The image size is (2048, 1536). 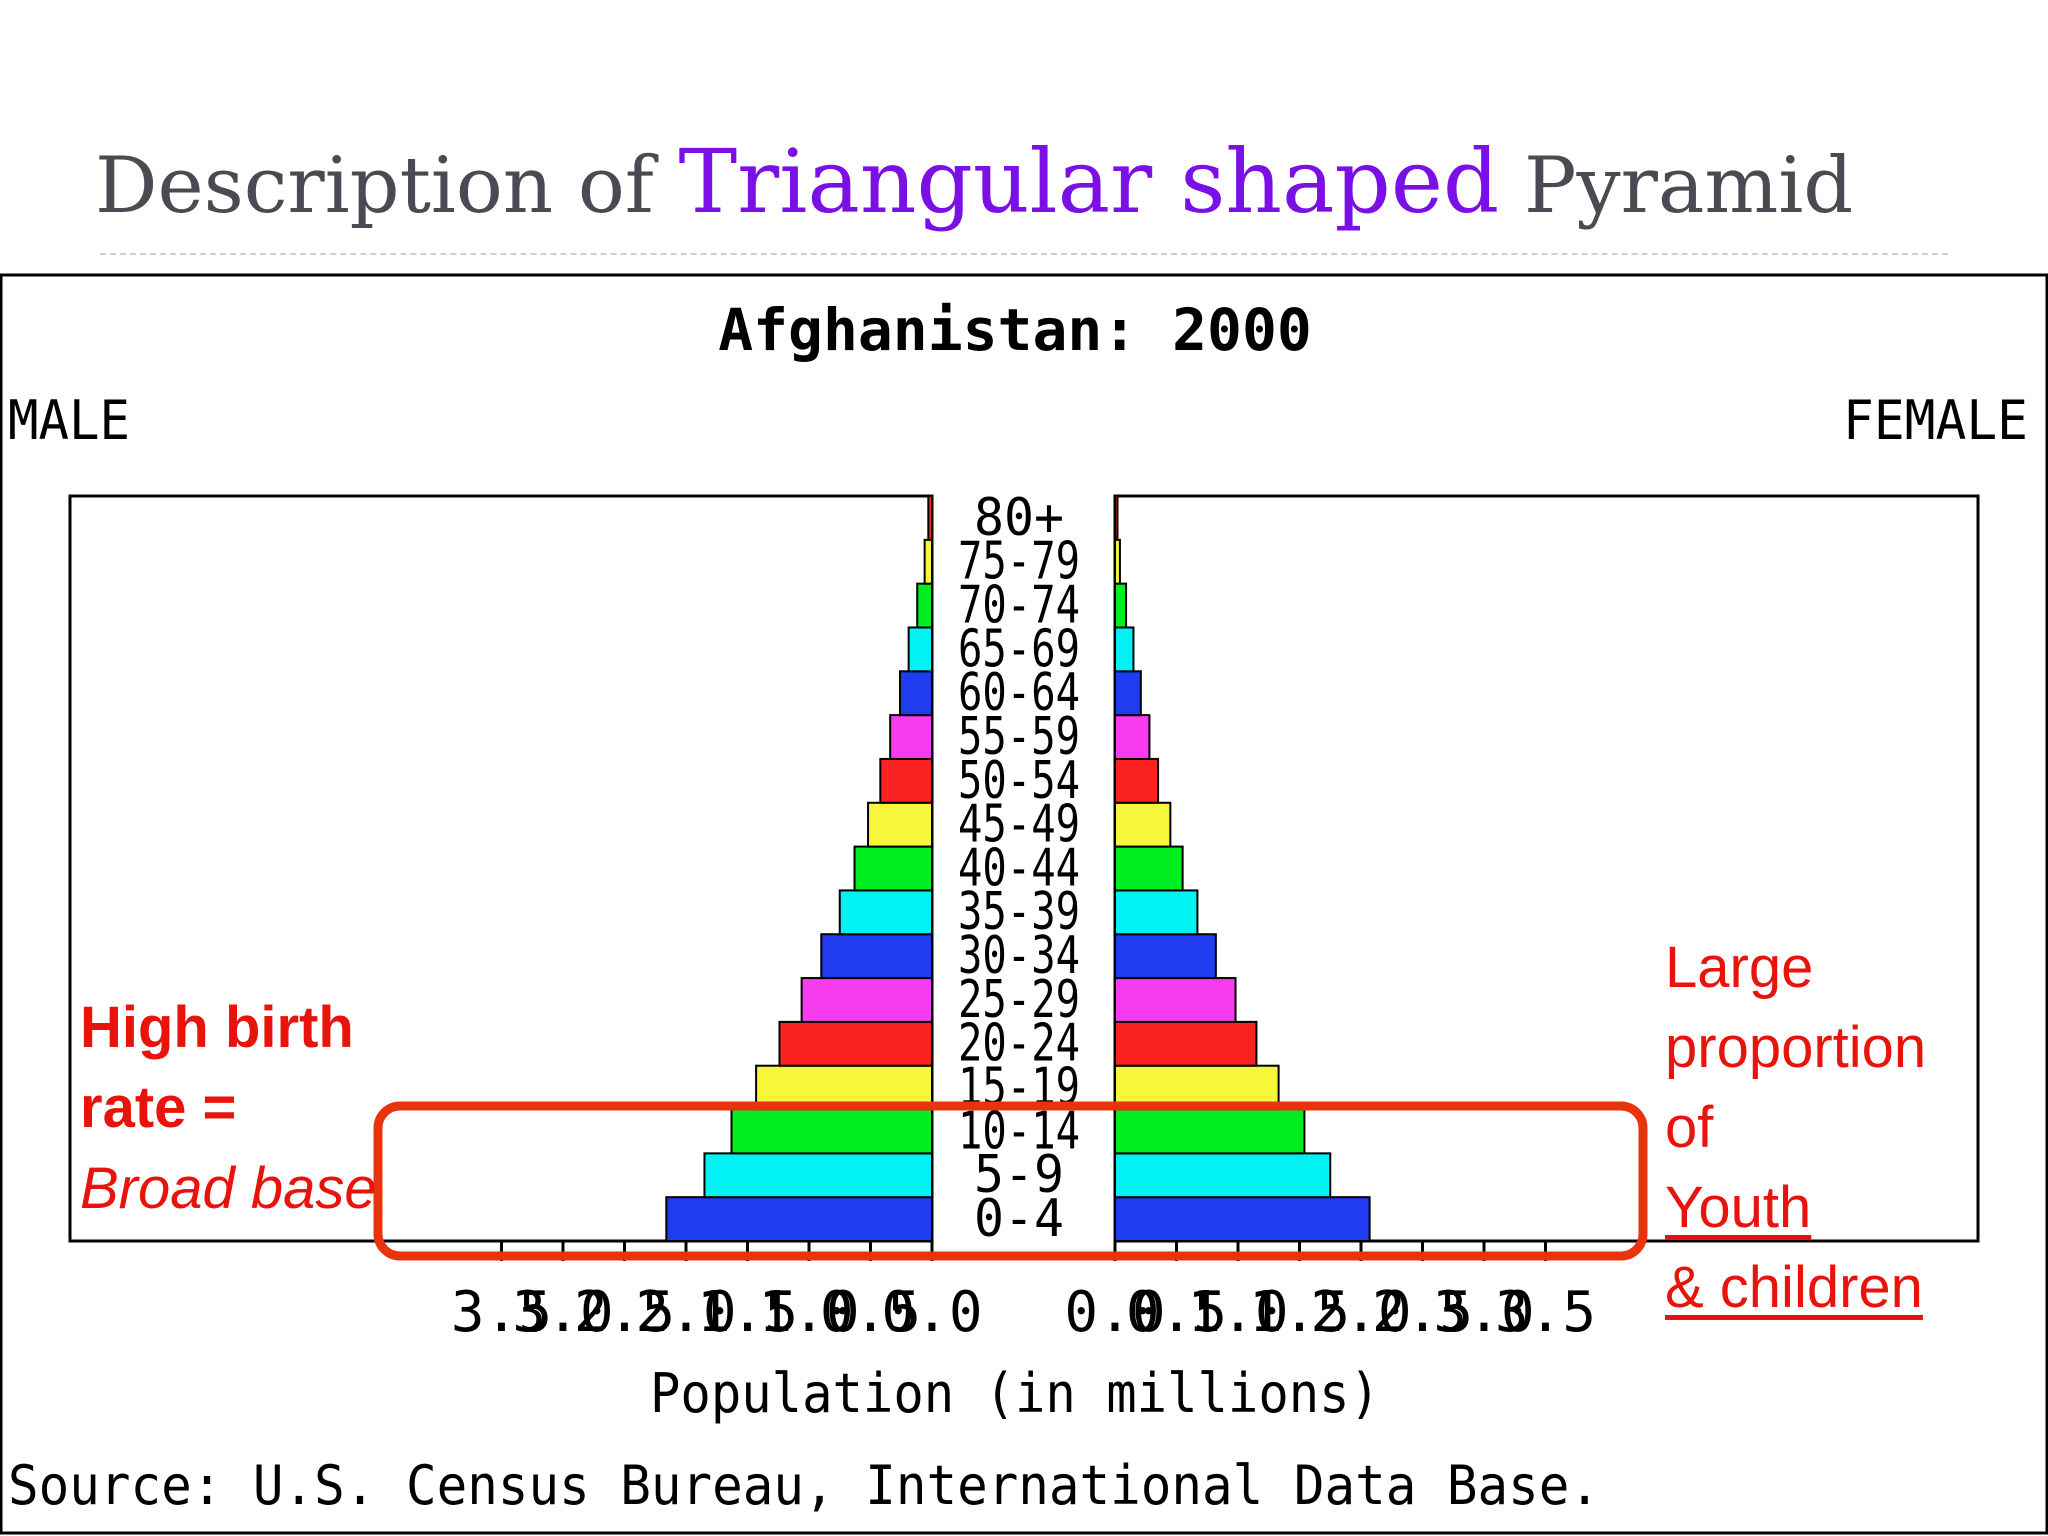 I want to click on high-birth-rate-annotation: High birth rate = Broad base, so click(x=228, y=1109).